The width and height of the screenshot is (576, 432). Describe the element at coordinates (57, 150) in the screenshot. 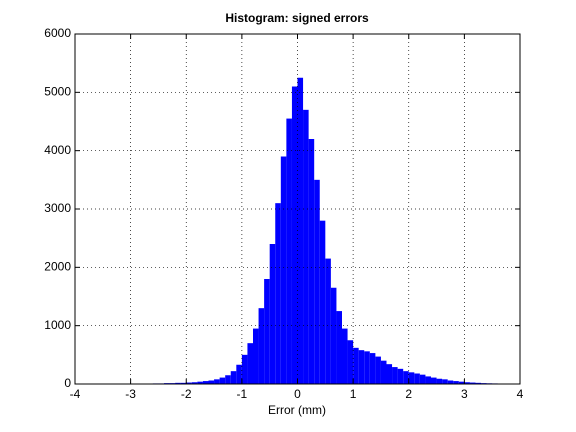

I see `y-tick-label: 4000` at that location.